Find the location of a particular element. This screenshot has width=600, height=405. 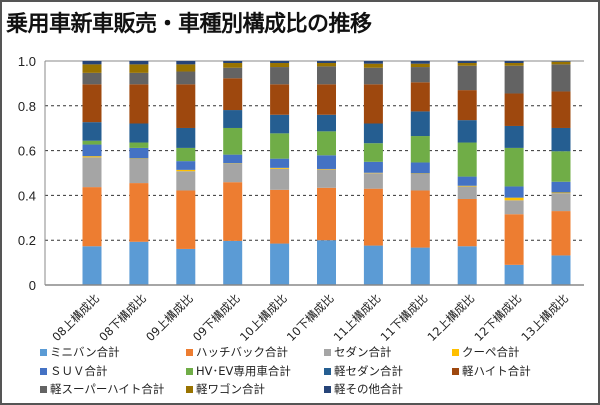

x-tick-label: 13上構成比 is located at coordinates (544, 317).